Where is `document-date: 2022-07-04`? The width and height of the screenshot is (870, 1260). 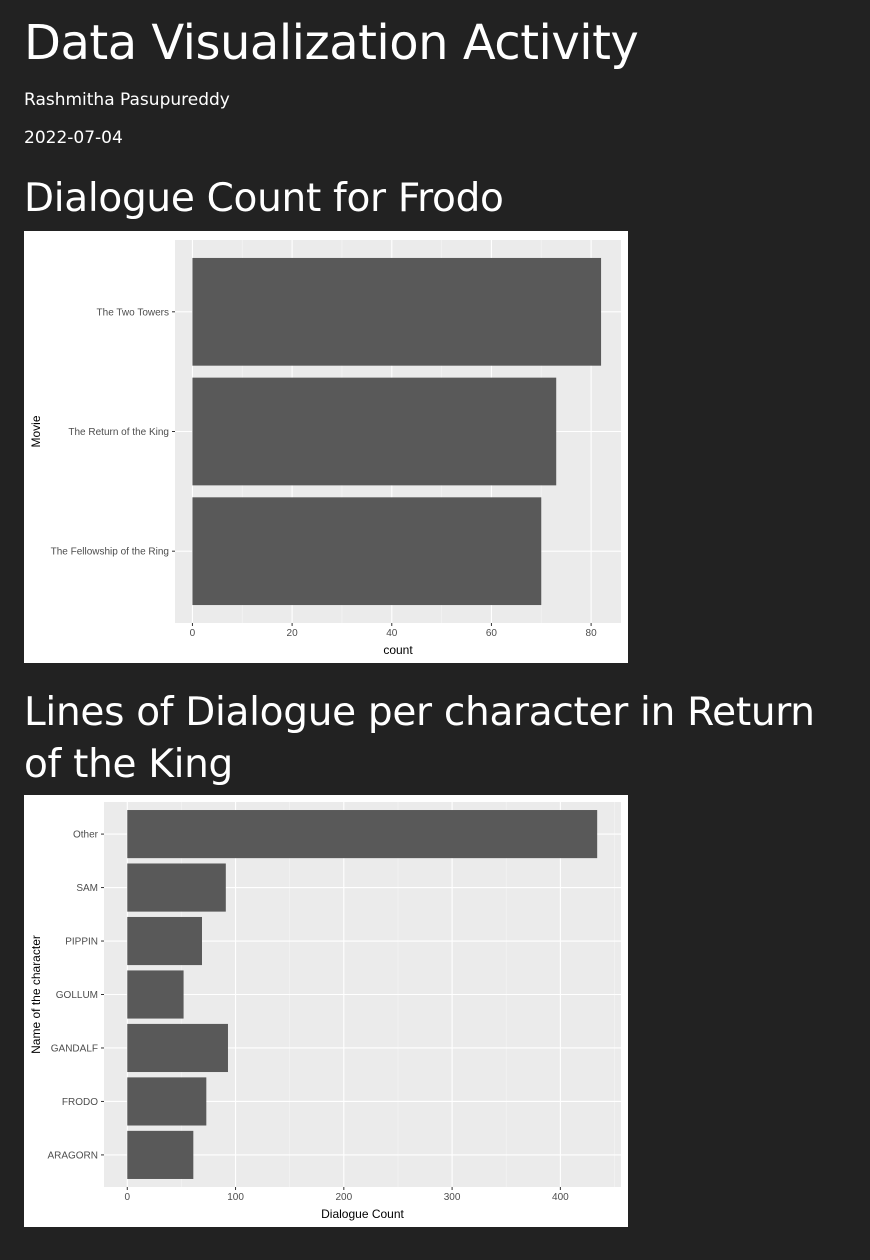
document-date: 2022-07-04 is located at coordinates (73, 138).